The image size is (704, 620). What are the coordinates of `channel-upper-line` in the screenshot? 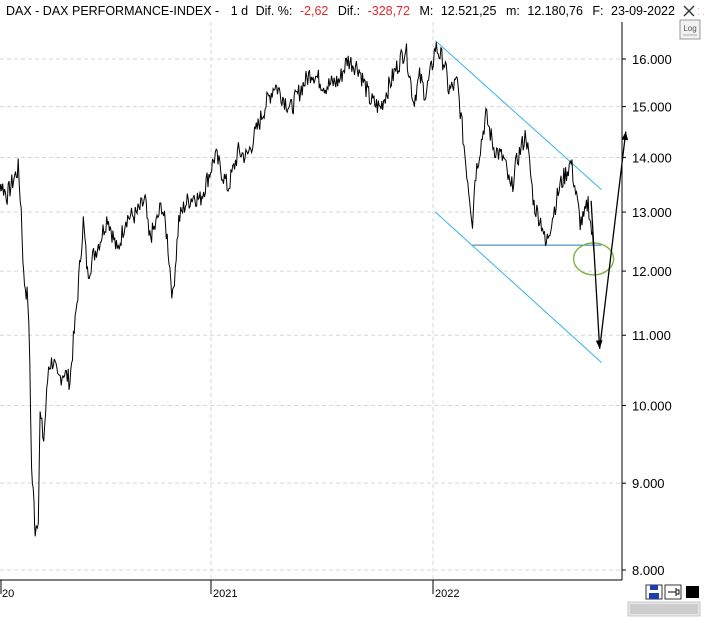 It's located at (518, 115).